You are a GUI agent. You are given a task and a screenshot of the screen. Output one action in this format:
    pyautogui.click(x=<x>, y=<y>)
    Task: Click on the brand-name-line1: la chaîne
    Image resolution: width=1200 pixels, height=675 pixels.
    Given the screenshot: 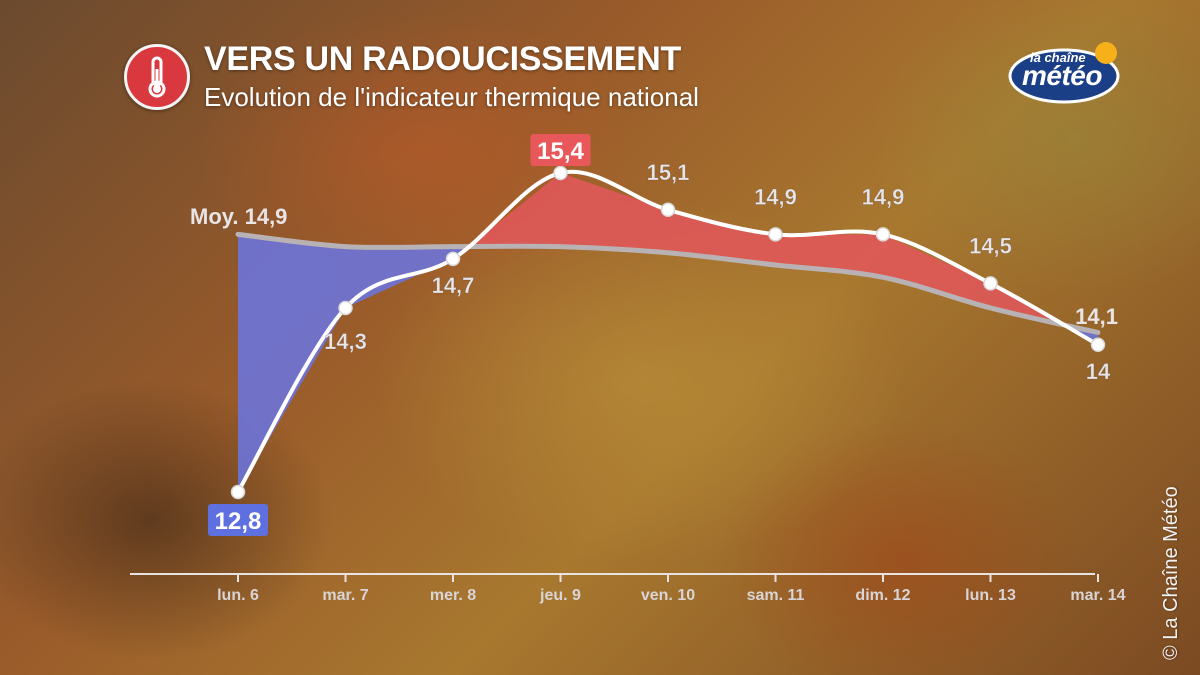 What is the action you would take?
    pyautogui.click(x=1058, y=57)
    